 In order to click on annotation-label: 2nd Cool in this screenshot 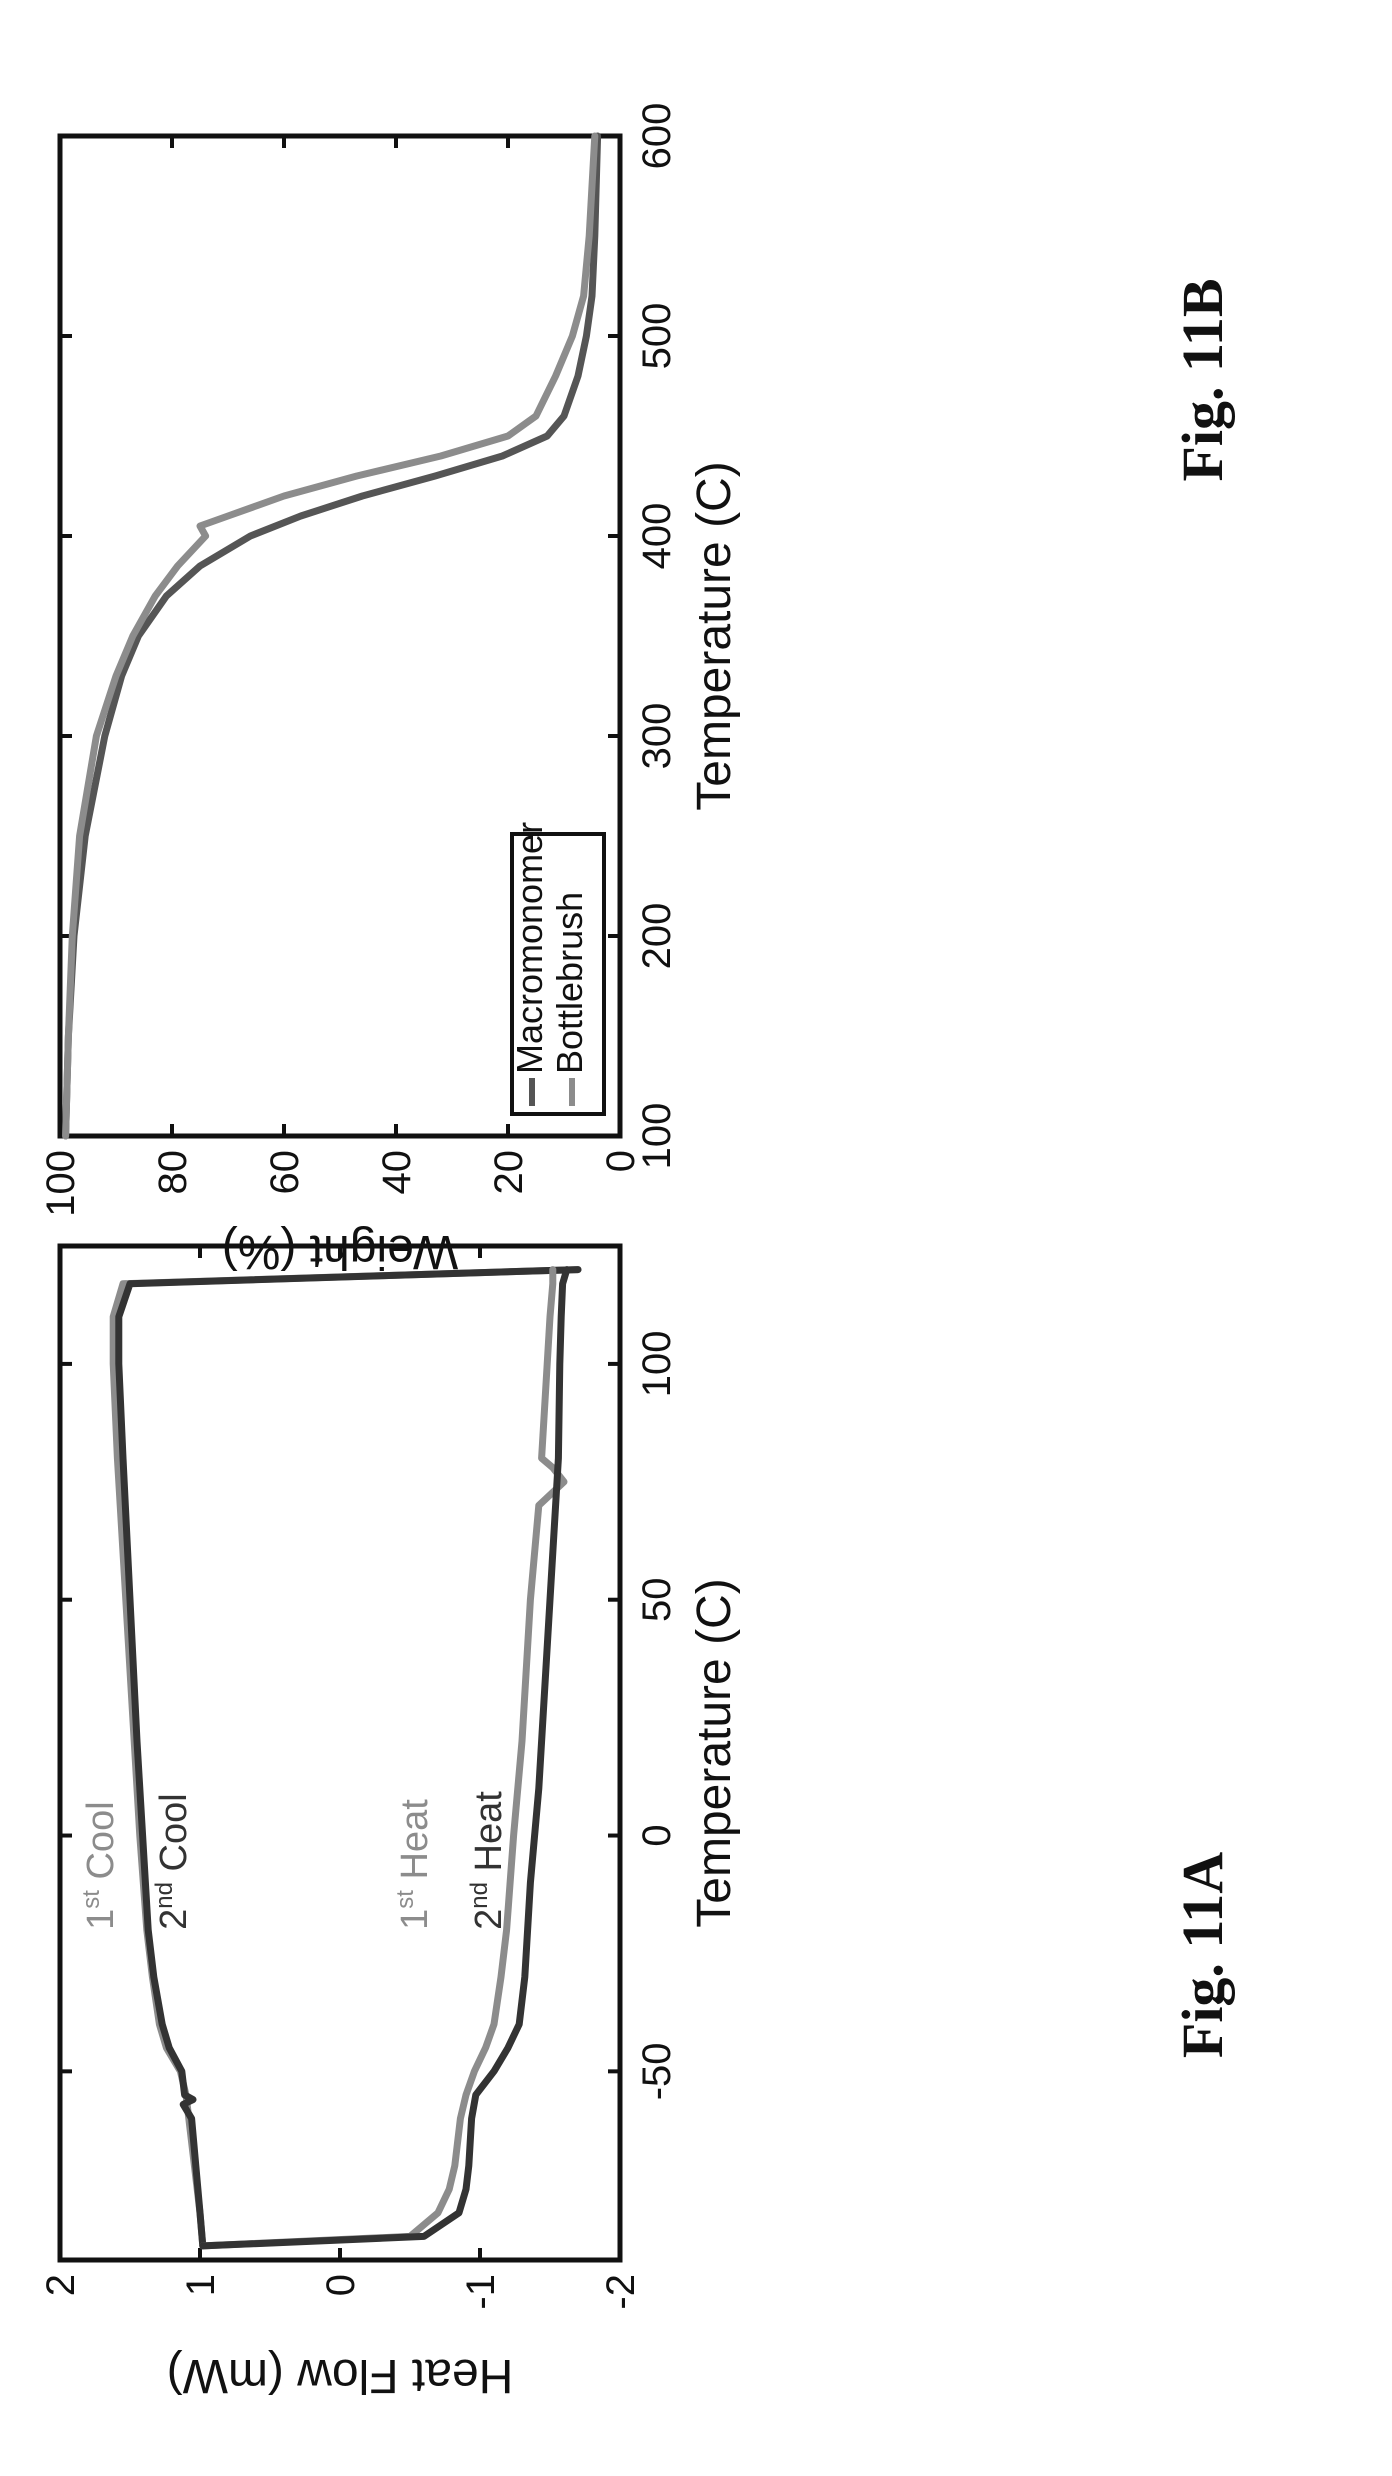, I will do `click(173, 1861)`.